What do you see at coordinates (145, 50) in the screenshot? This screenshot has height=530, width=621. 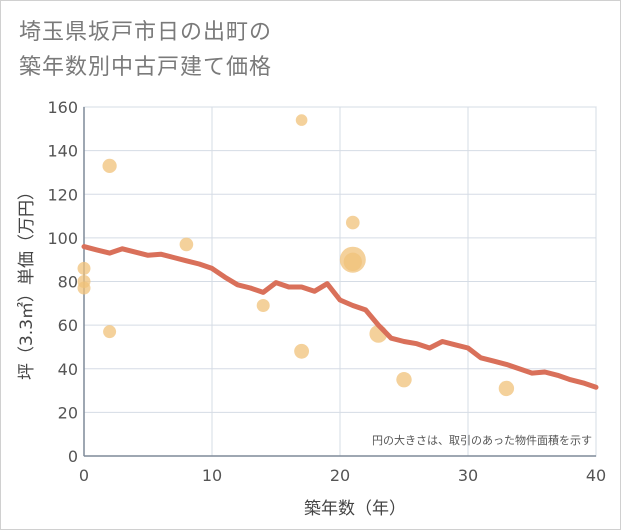 I see `chart-title: 埼玉県坂戸市日の出町の 築年数別中古戸建て価格` at bounding box center [145, 50].